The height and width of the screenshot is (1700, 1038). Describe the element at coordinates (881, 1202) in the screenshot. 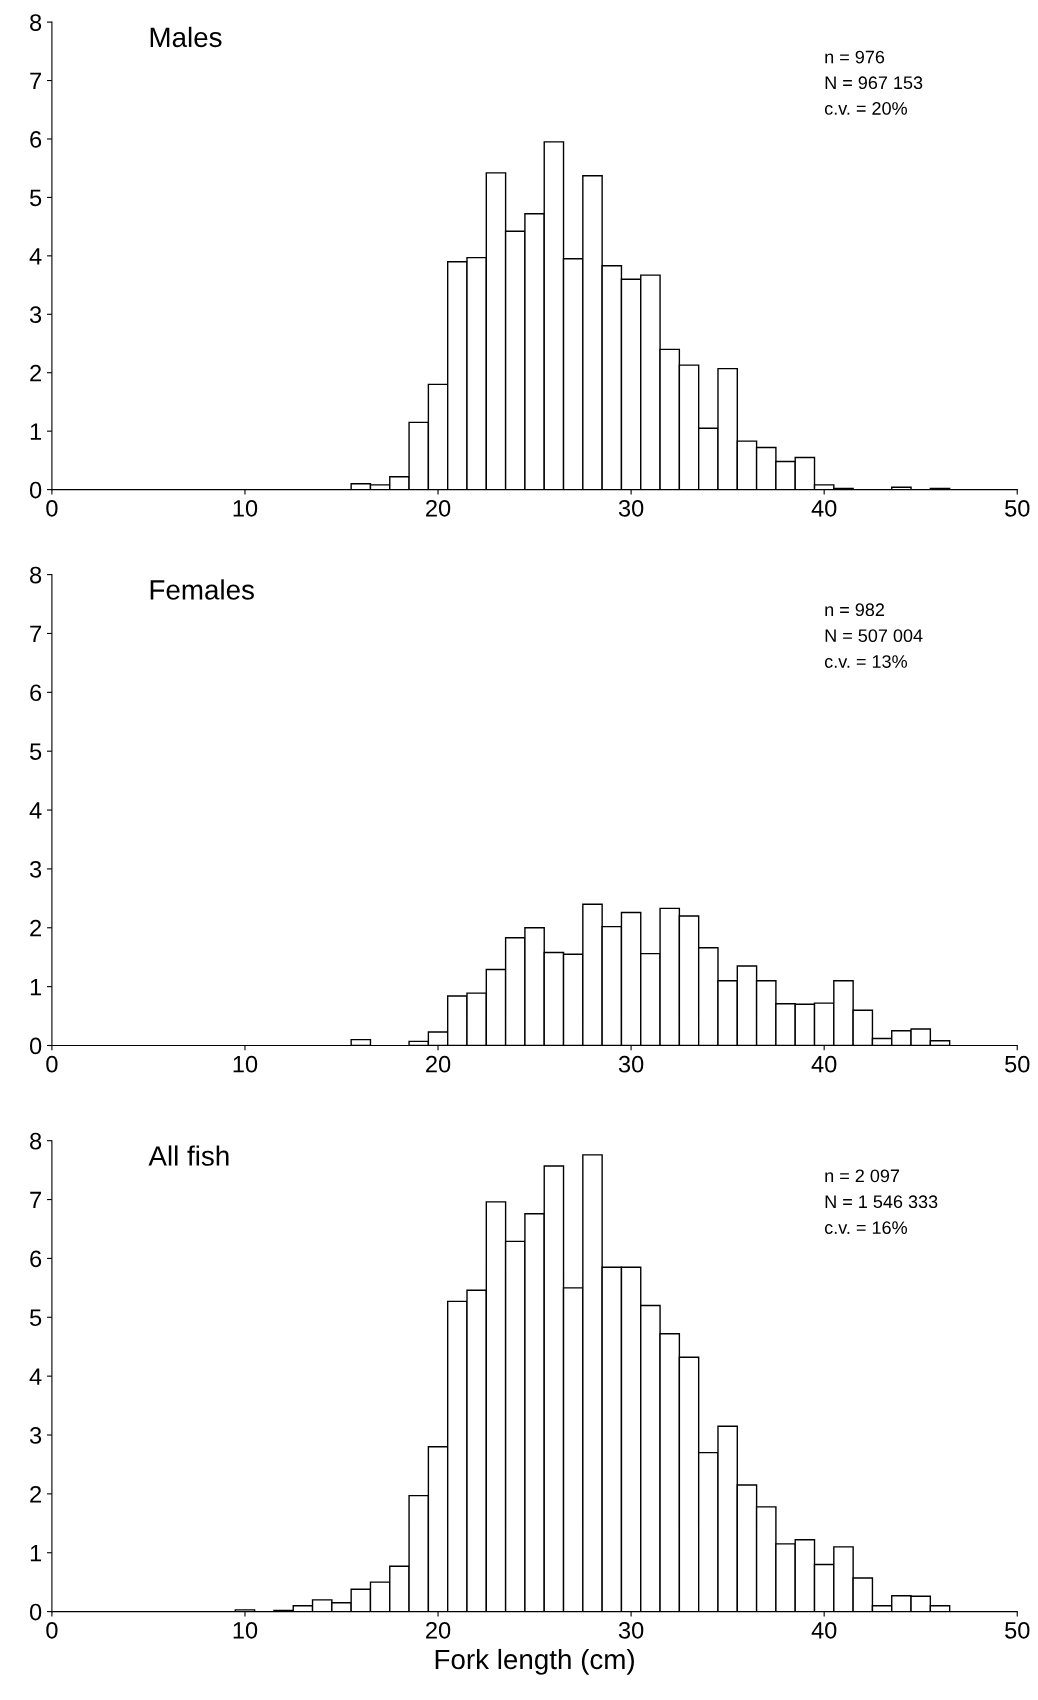

I see `annotation: N = 1 546 333` at that location.